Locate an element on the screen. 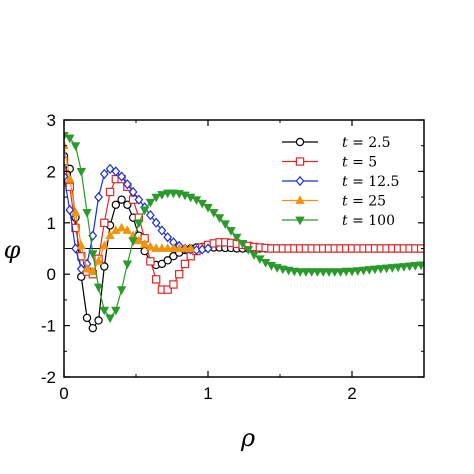 The width and height of the screenshot is (474, 474). y-tick-label: 3 is located at coordinates (51, 120).